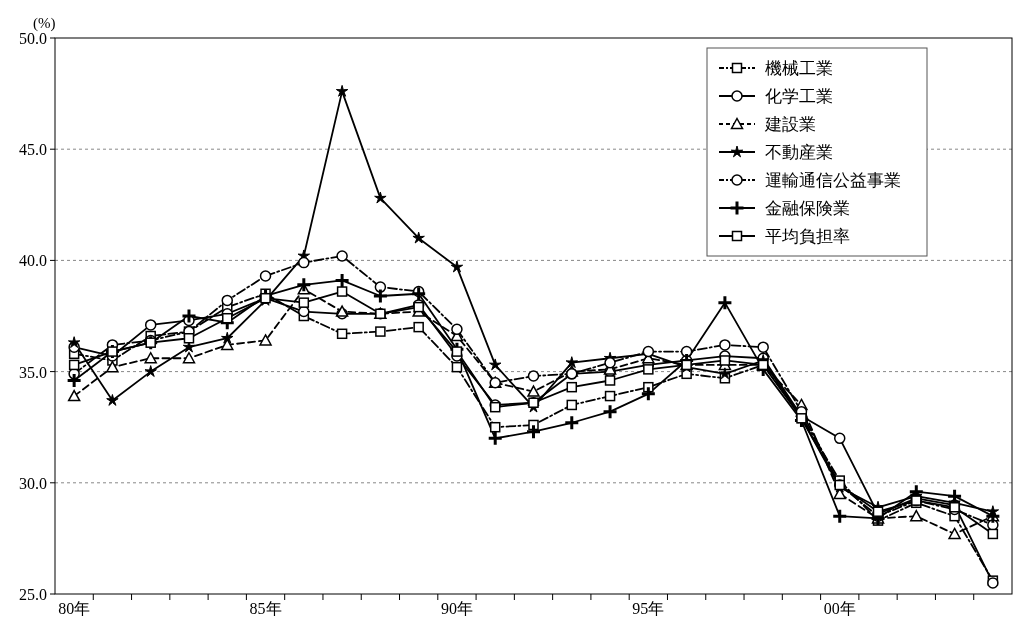 This screenshot has width=1013, height=619. What do you see at coordinates (44, 23) in the screenshot?
I see `y-axis-title: (%)` at bounding box center [44, 23].